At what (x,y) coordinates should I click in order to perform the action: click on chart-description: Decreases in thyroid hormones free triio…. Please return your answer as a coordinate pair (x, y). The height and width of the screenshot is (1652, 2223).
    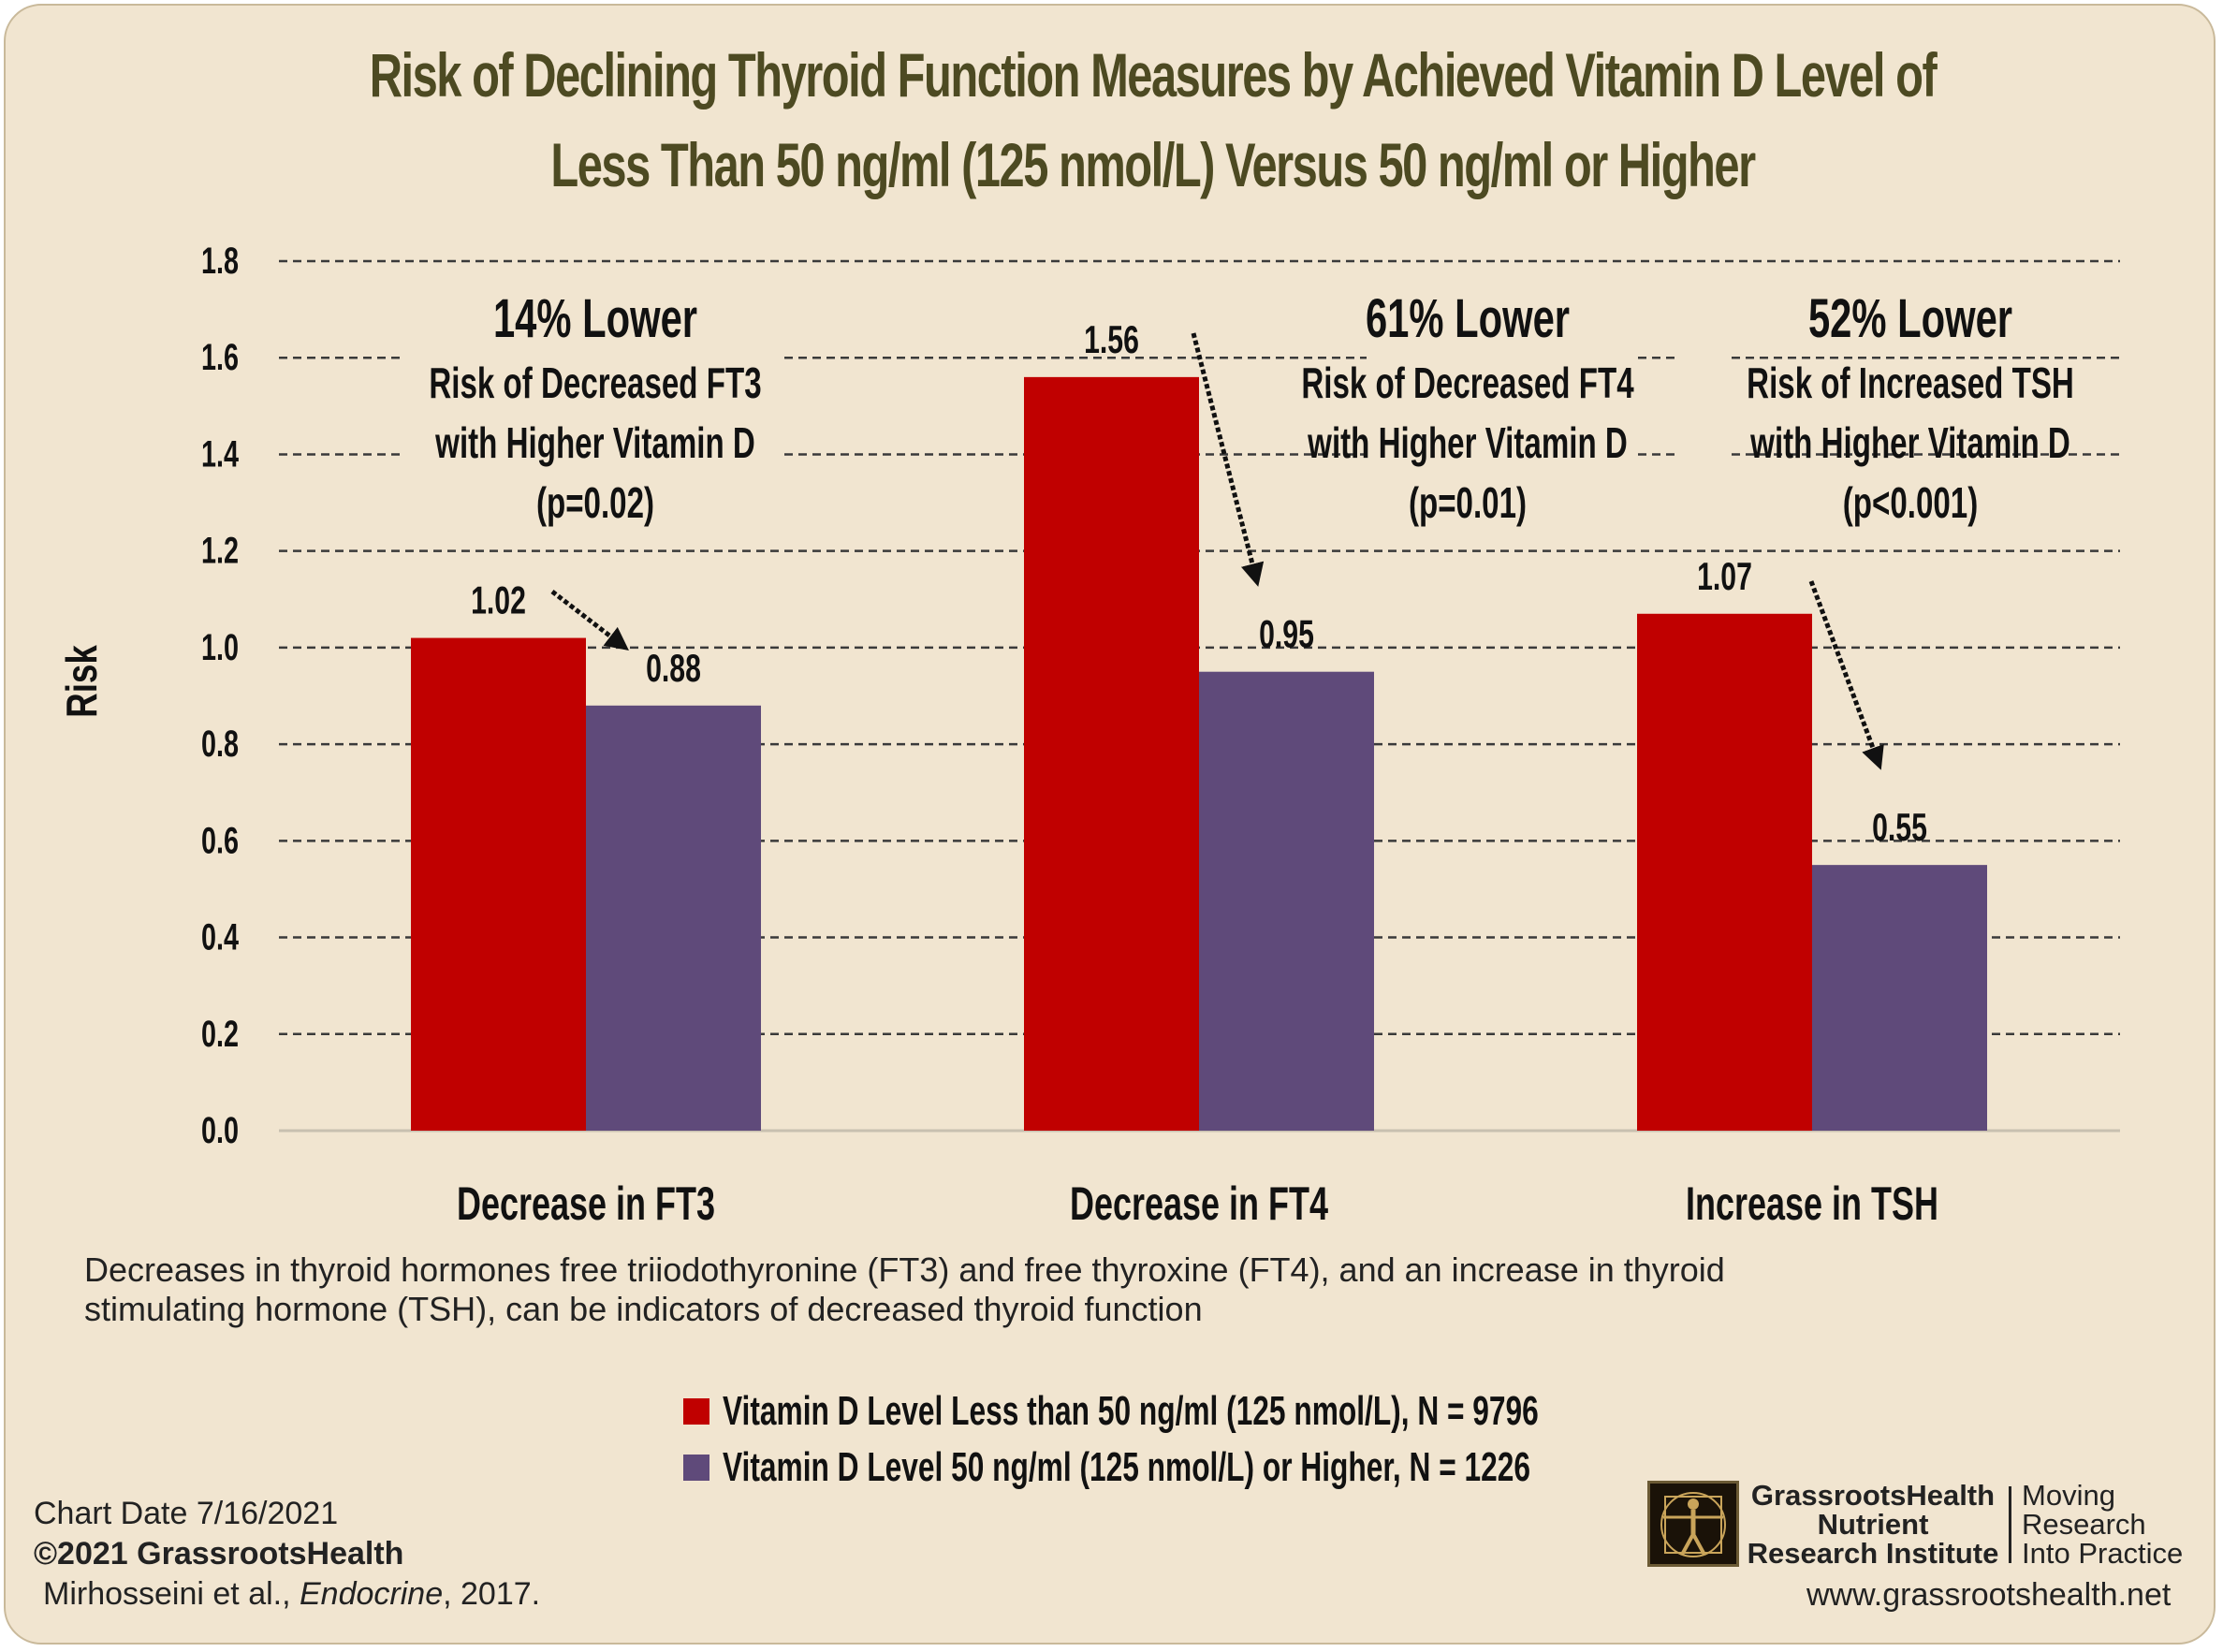
    Looking at the image, I should click on (904, 1289).